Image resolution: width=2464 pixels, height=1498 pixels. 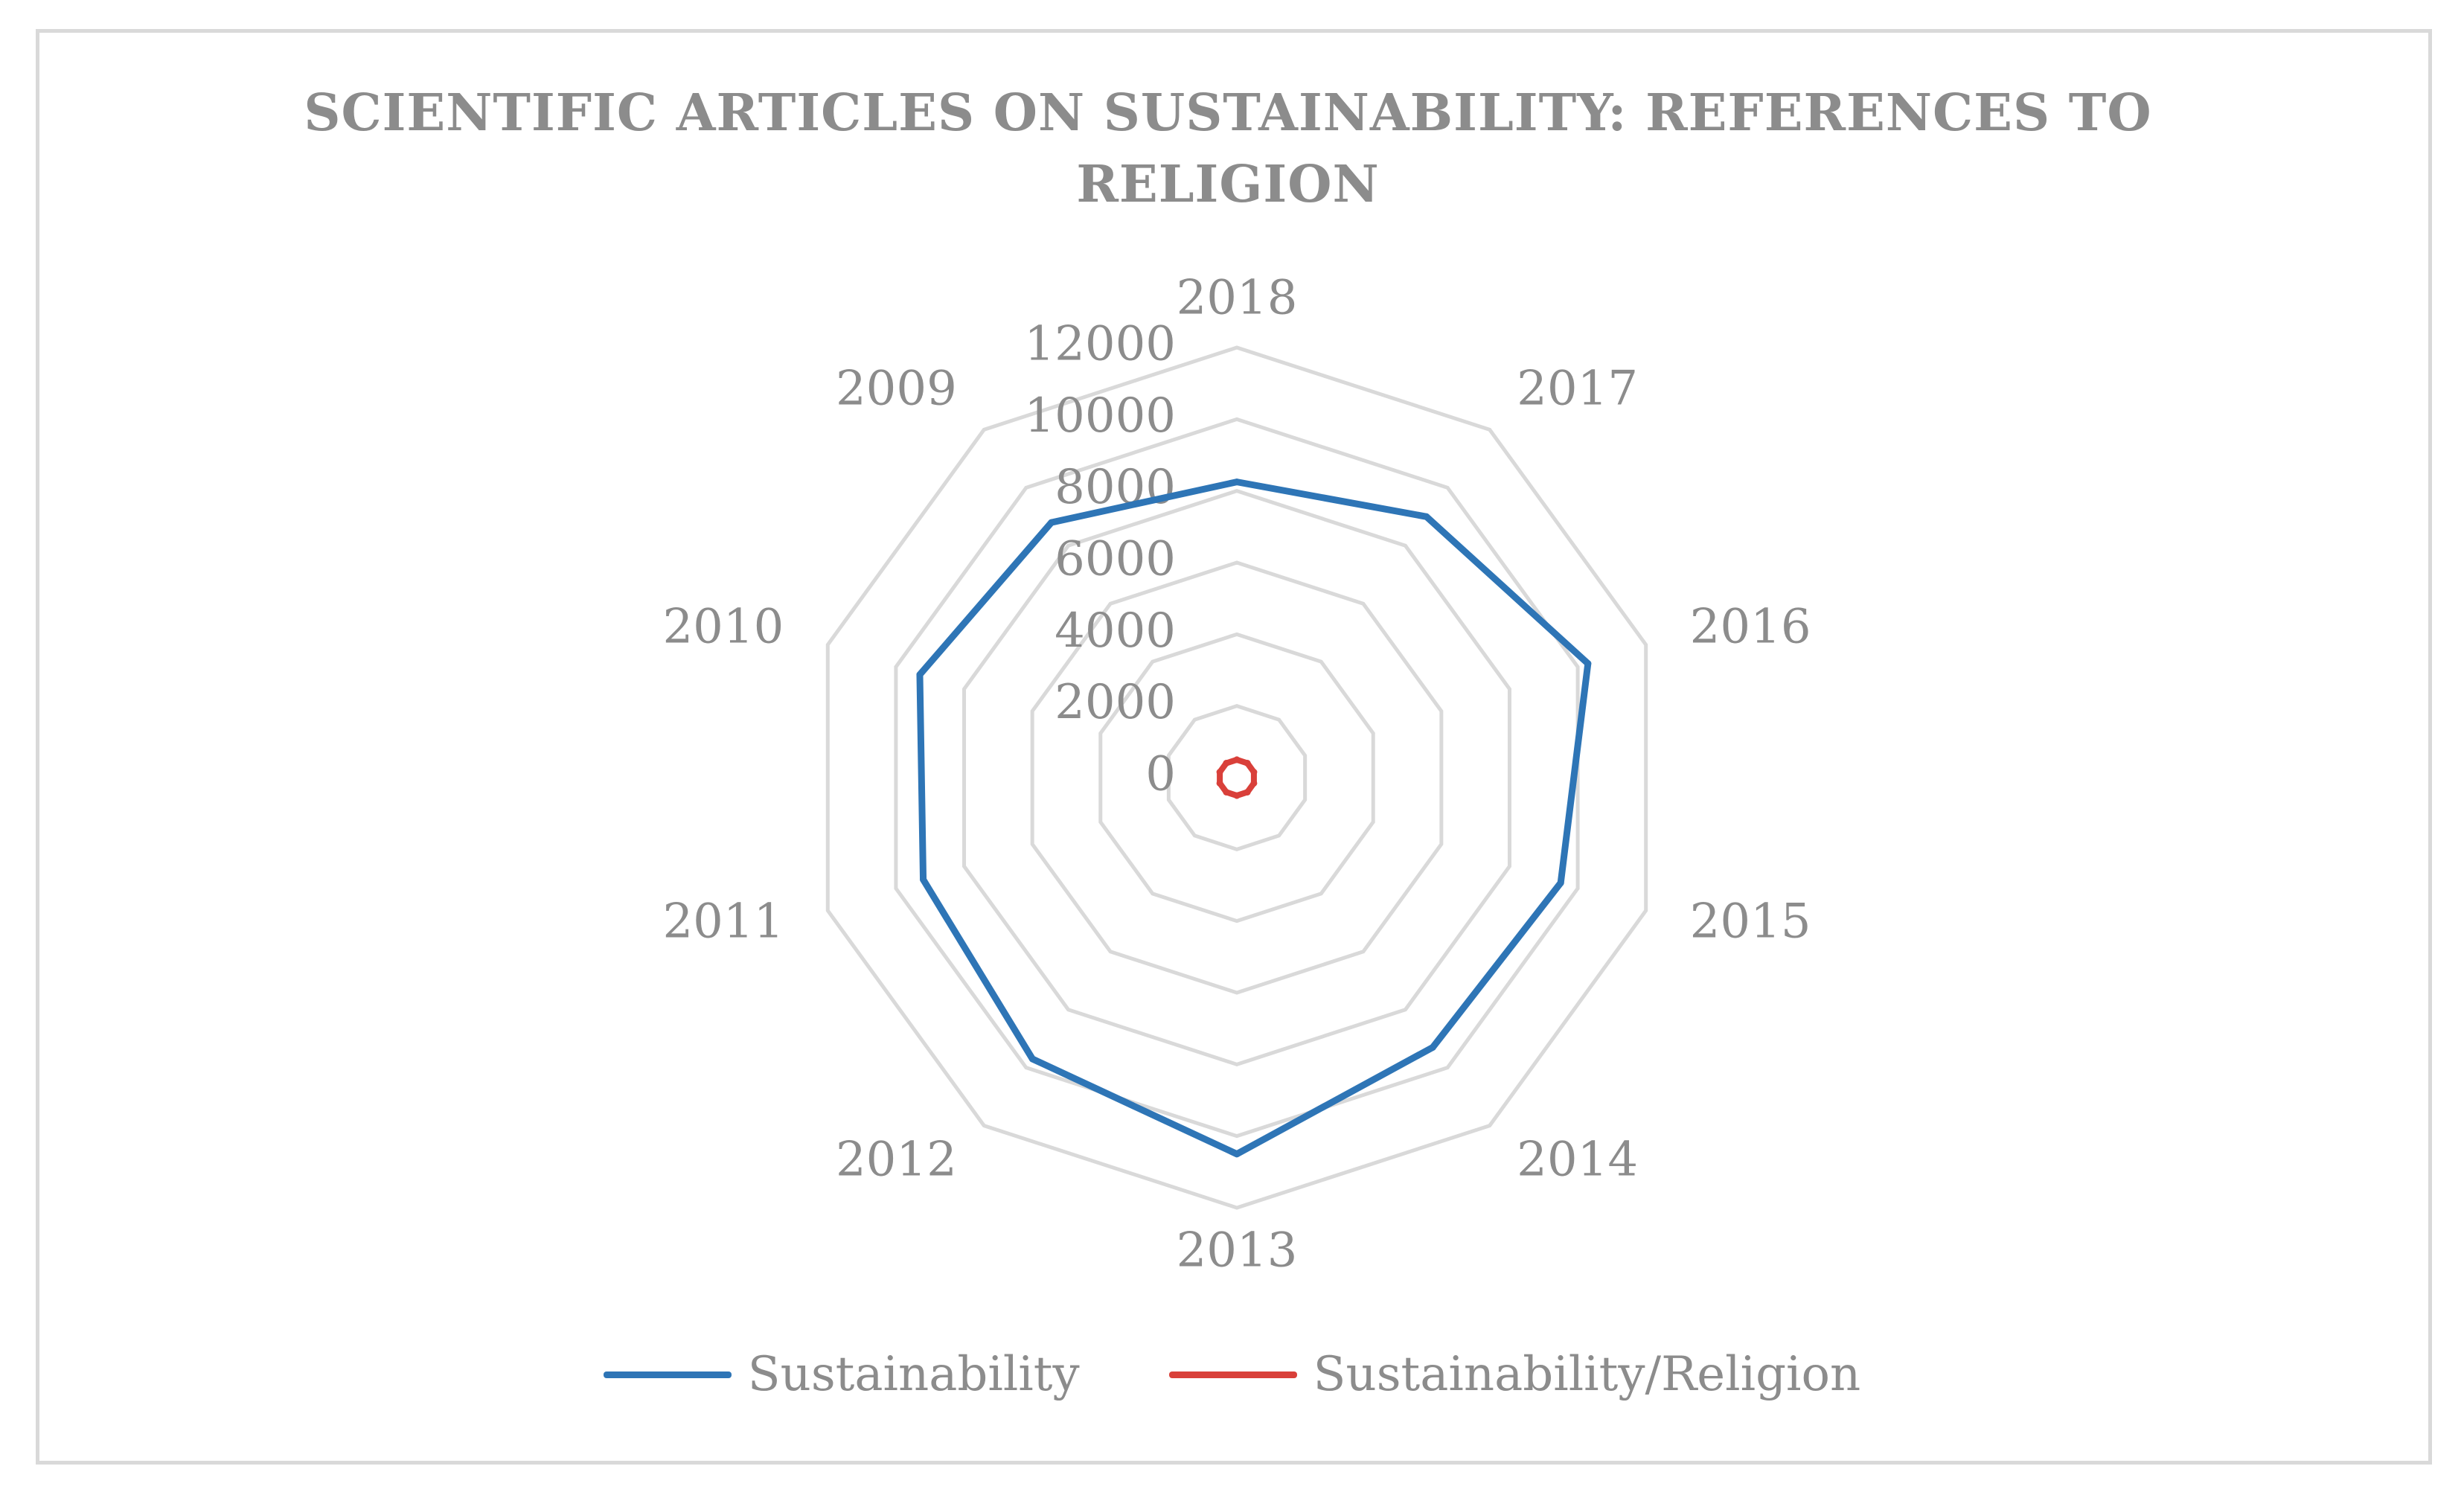 What do you see at coordinates (1560, 882) in the screenshot?
I see `data-point-sustainability-2015` at bounding box center [1560, 882].